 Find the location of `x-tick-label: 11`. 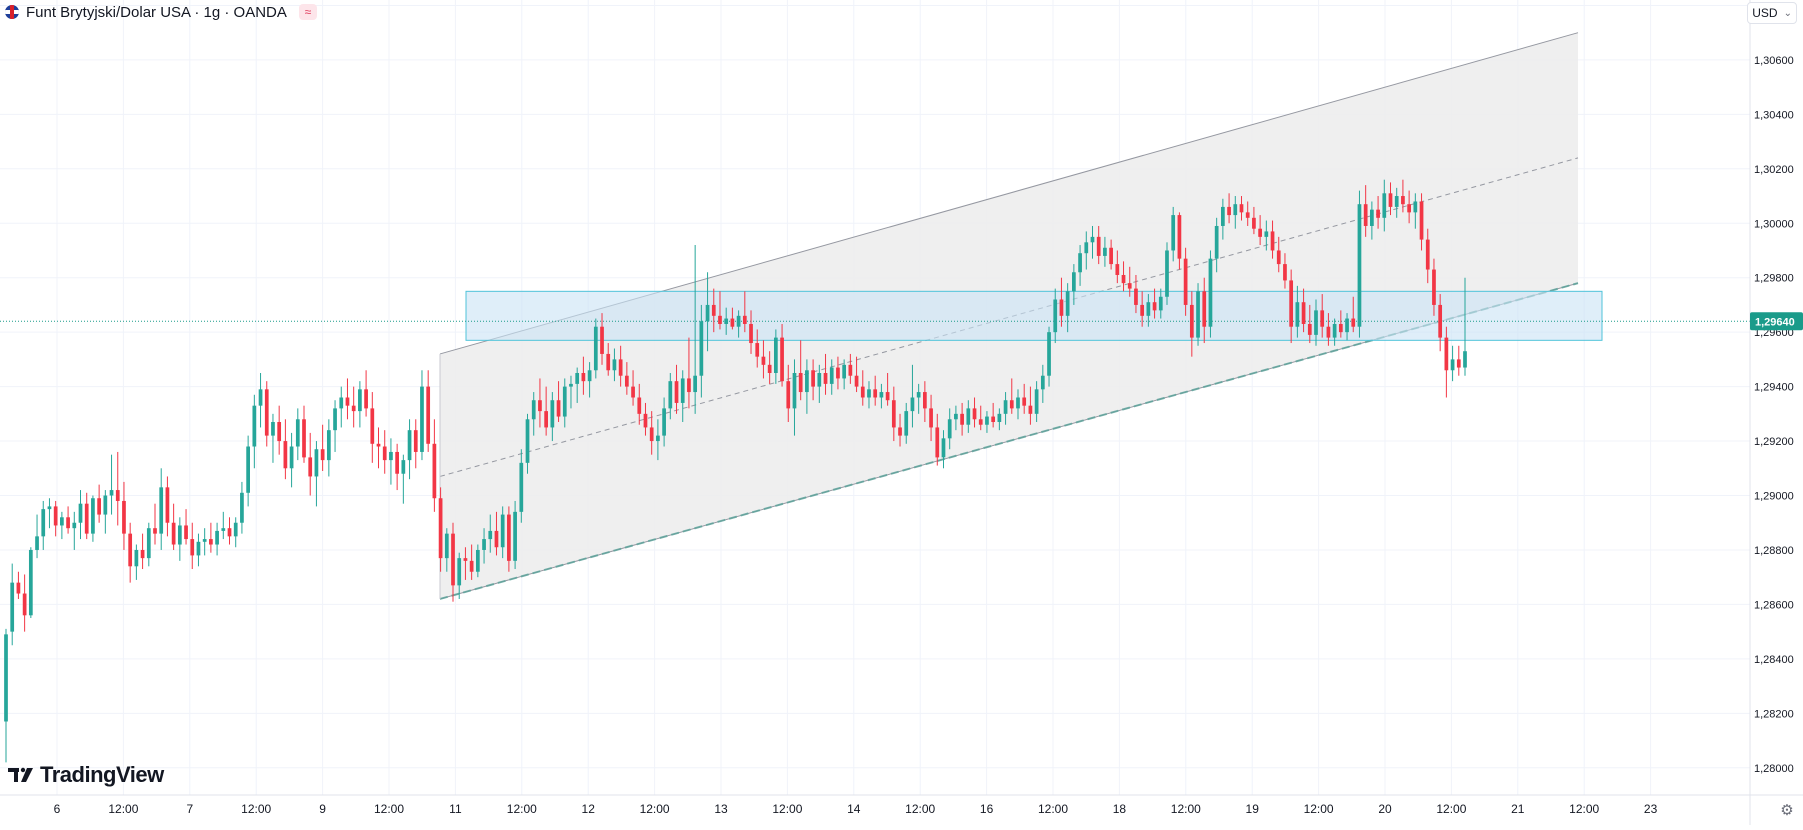

x-tick-label: 11 is located at coordinates (455, 809).